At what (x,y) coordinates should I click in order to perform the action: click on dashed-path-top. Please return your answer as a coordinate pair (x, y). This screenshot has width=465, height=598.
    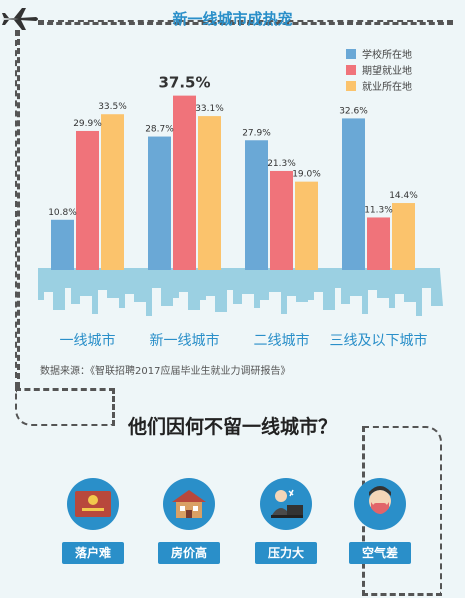
    Looking at the image, I should click on (245, 22).